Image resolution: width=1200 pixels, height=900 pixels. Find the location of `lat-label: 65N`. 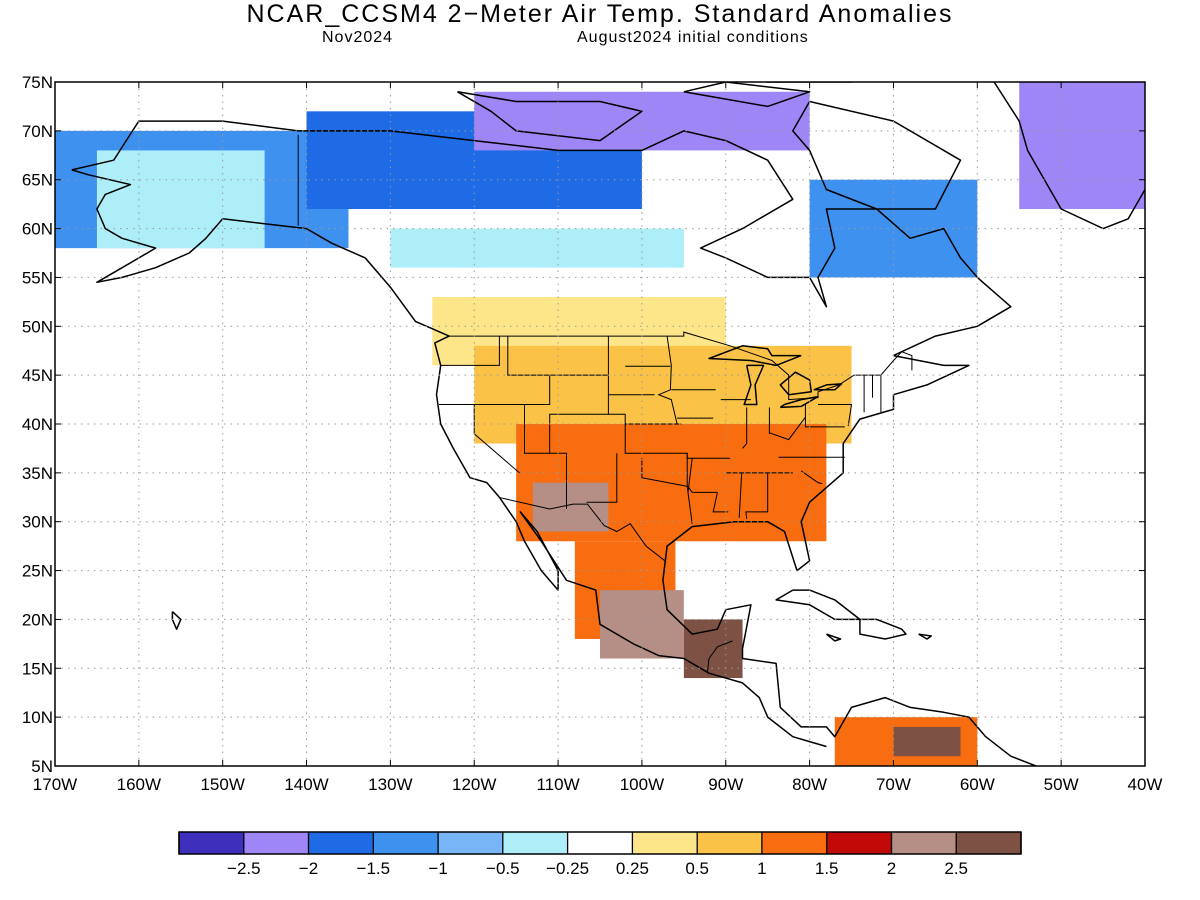

lat-label: 65N is located at coordinates (37, 180).